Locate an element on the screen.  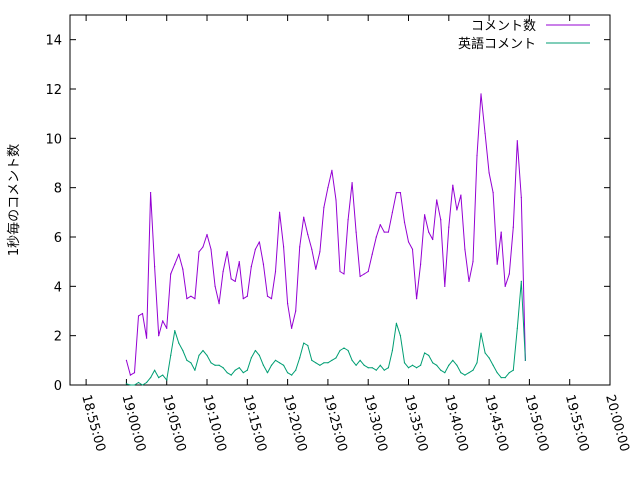
x-tick-label: 19:30:00 is located at coordinates (375, 423).